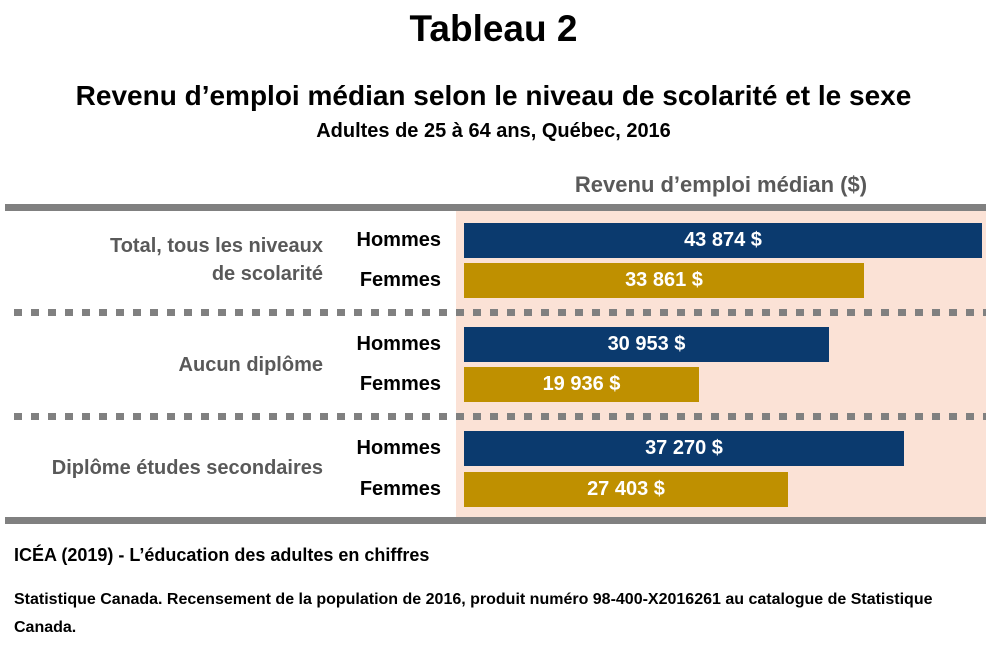 This screenshot has width=987, height=649. What do you see at coordinates (721, 184) in the screenshot?
I see `value-column-header: Revenu d’emploi médian ($)` at bounding box center [721, 184].